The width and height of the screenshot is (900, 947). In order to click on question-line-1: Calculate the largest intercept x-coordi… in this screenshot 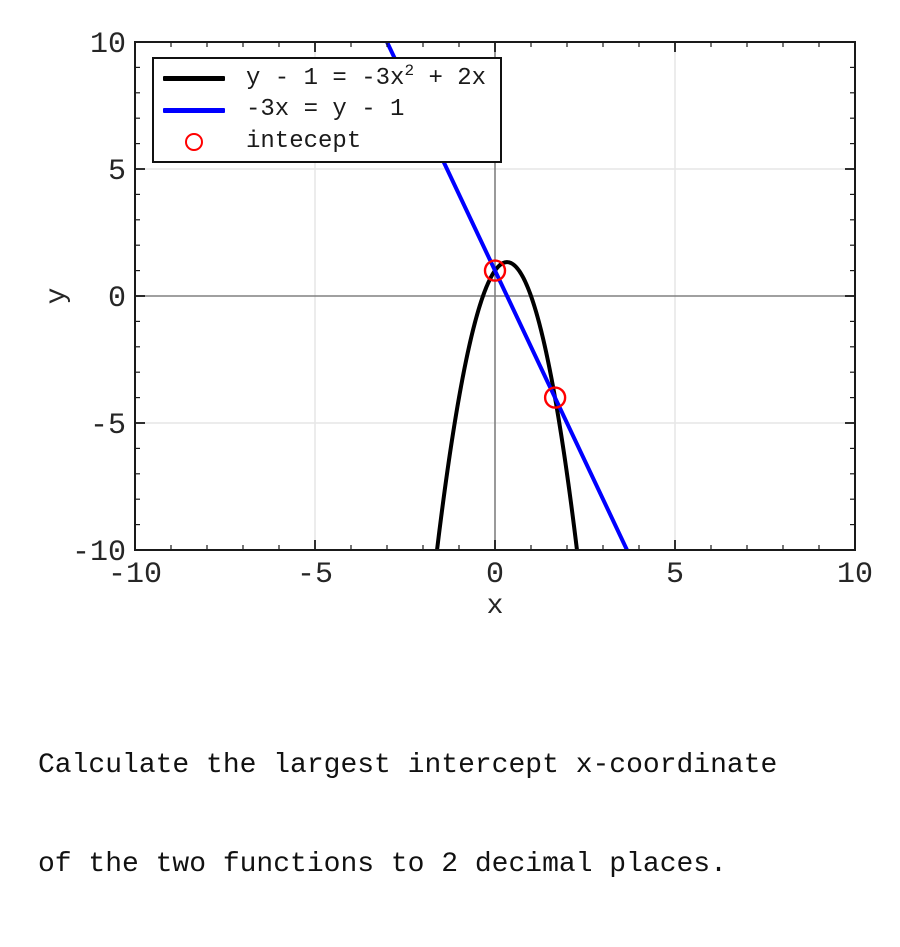, I will do `click(408, 765)`.